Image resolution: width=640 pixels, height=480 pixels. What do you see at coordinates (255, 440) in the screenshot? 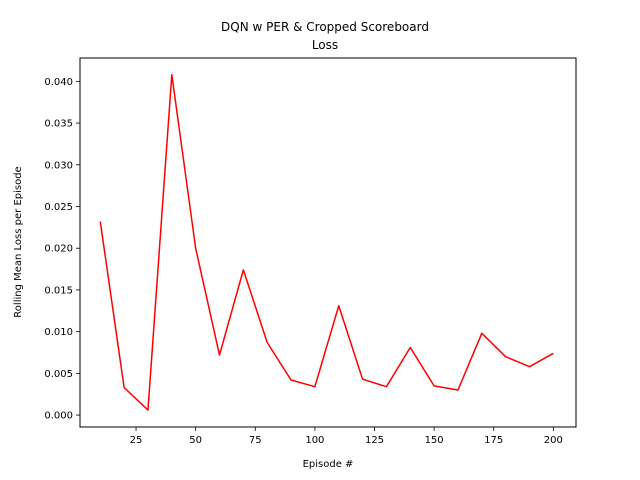
I see `x-tick-label: 75` at bounding box center [255, 440].